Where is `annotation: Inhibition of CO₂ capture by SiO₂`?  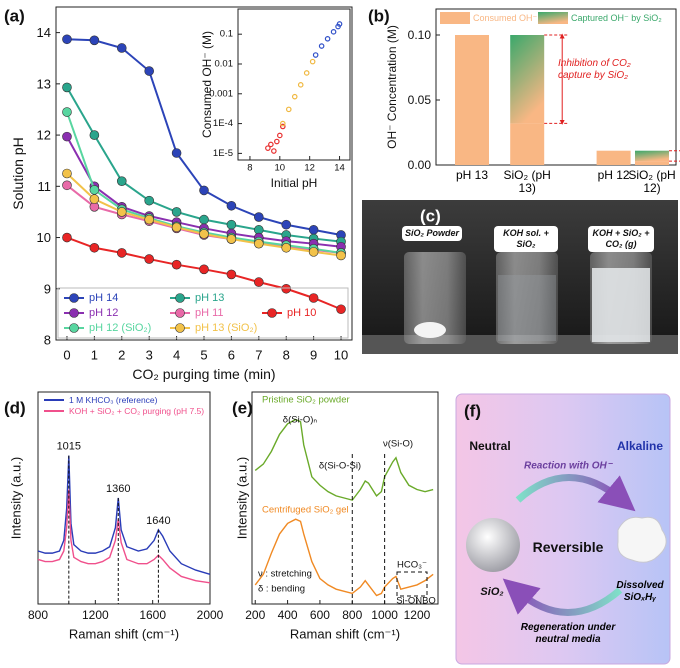 annotation: Inhibition of CO₂ capture by SiO₂ is located at coordinates (594, 69).